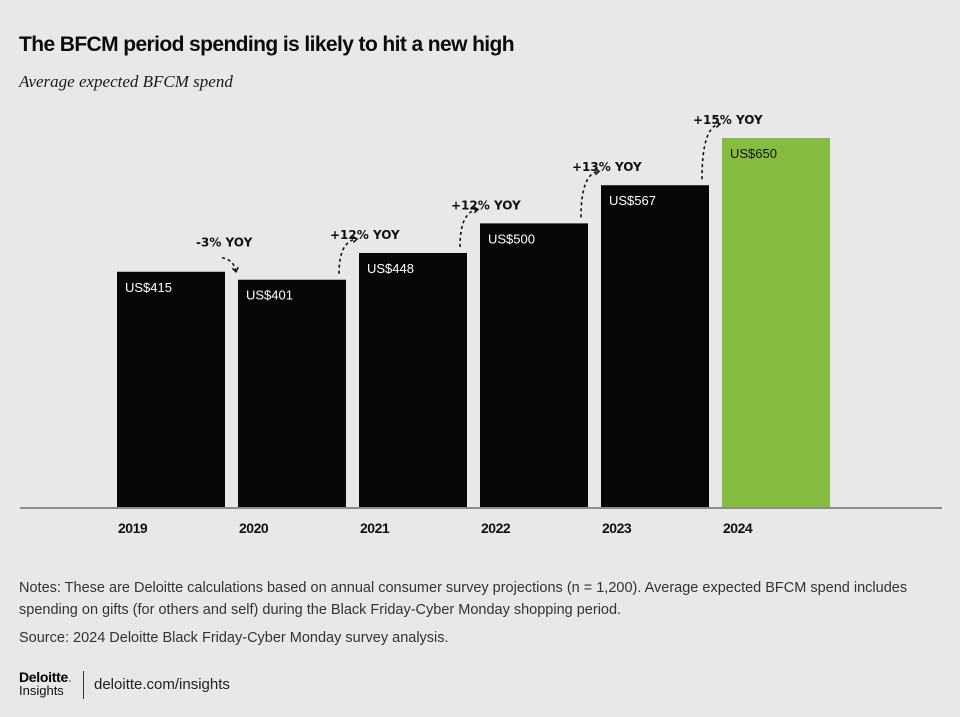  I want to click on bar-value-label: US$650, so click(753, 153).